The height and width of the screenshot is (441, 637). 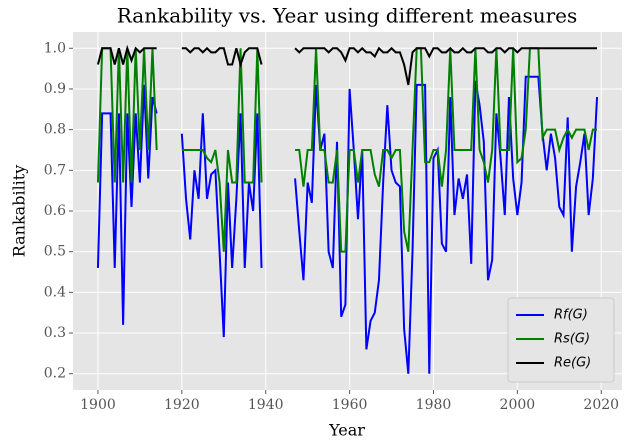 I want to click on x-tick-label: 1920, so click(x=182, y=405).